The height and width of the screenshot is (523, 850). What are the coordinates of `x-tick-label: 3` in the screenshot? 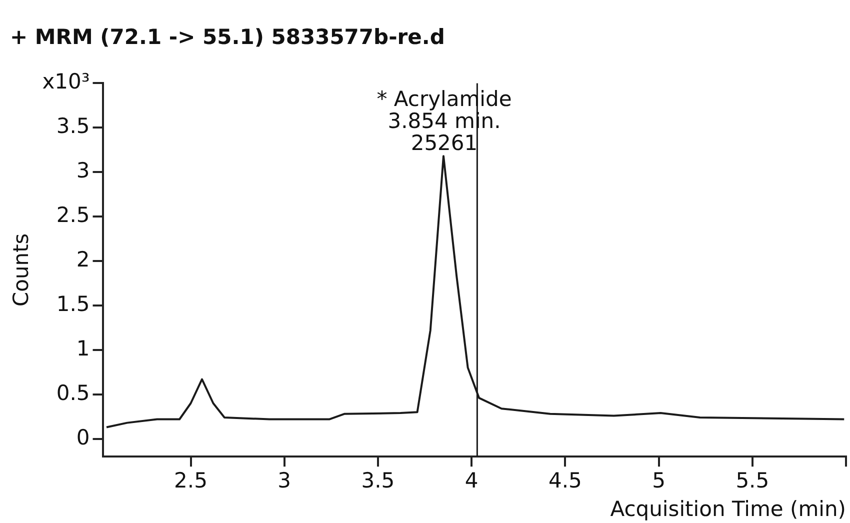 It's located at (285, 480).